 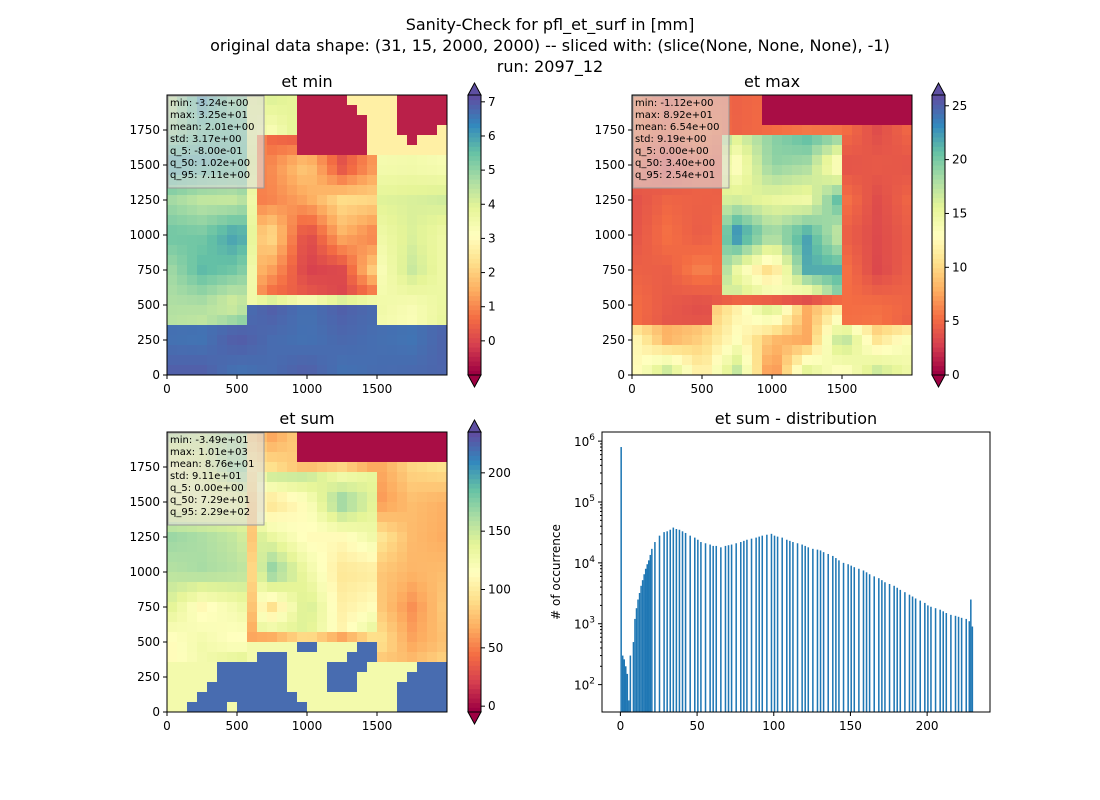 What do you see at coordinates (772, 389) in the screenshot?
I see `x-tick-label: 1000` at bounding box center [772, 389].